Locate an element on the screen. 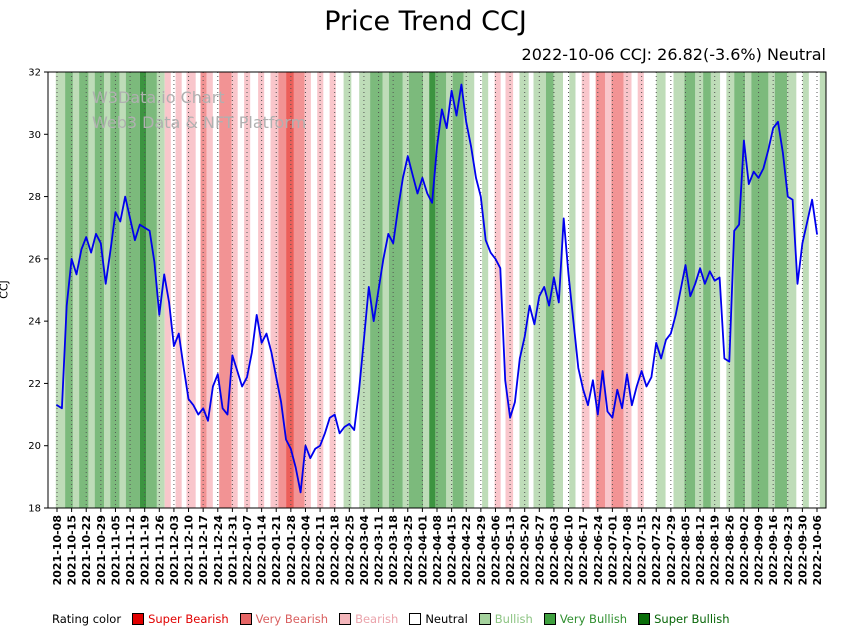 The image size is (851, 641). legend-item-label: Very Bearish is located at coordinates (292, 619).